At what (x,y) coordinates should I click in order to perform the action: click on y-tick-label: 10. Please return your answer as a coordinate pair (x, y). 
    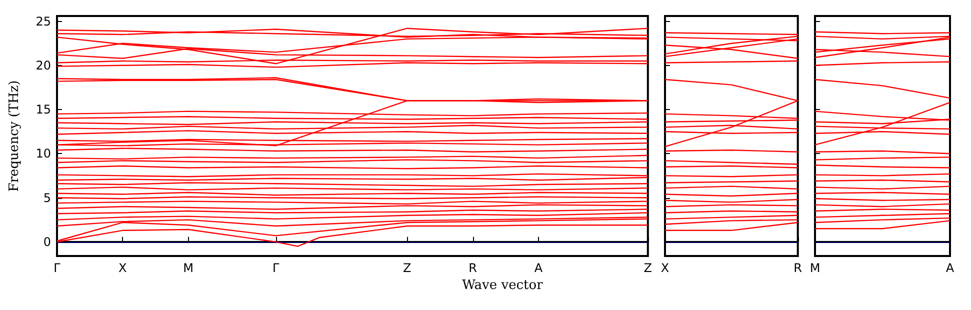
    Looking at the image, I should click on (43, 153).